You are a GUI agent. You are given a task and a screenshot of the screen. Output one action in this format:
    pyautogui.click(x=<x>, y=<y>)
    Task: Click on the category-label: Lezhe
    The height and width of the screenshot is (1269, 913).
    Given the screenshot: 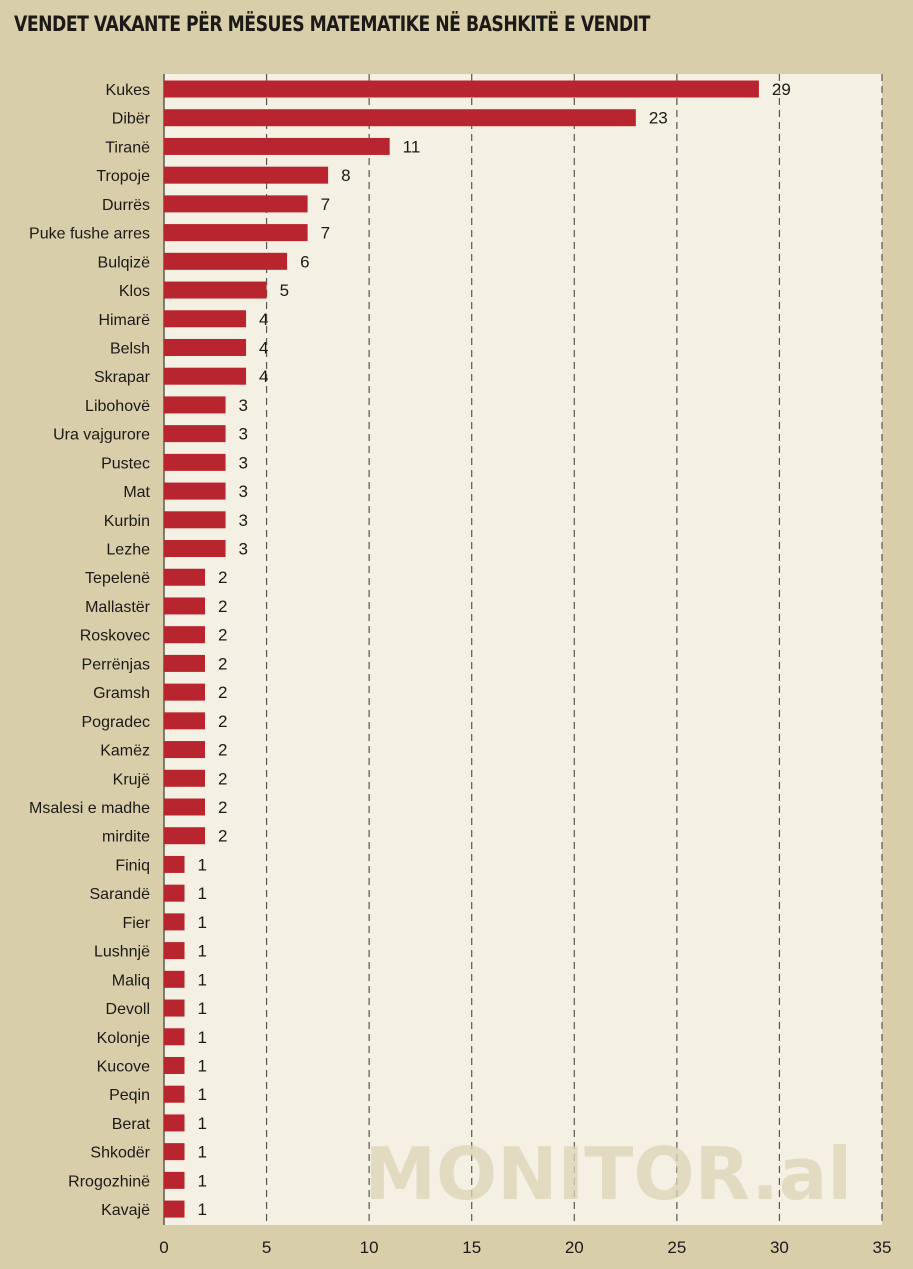 What is the action you would take?
    pyautogui.click(x=128, y=550)
    